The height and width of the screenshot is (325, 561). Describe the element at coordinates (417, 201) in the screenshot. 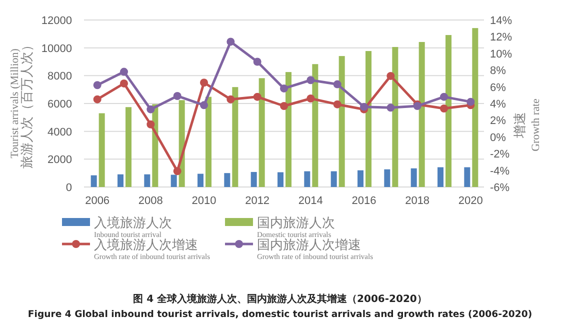

I see `x-tick-label: 2018` at that location.